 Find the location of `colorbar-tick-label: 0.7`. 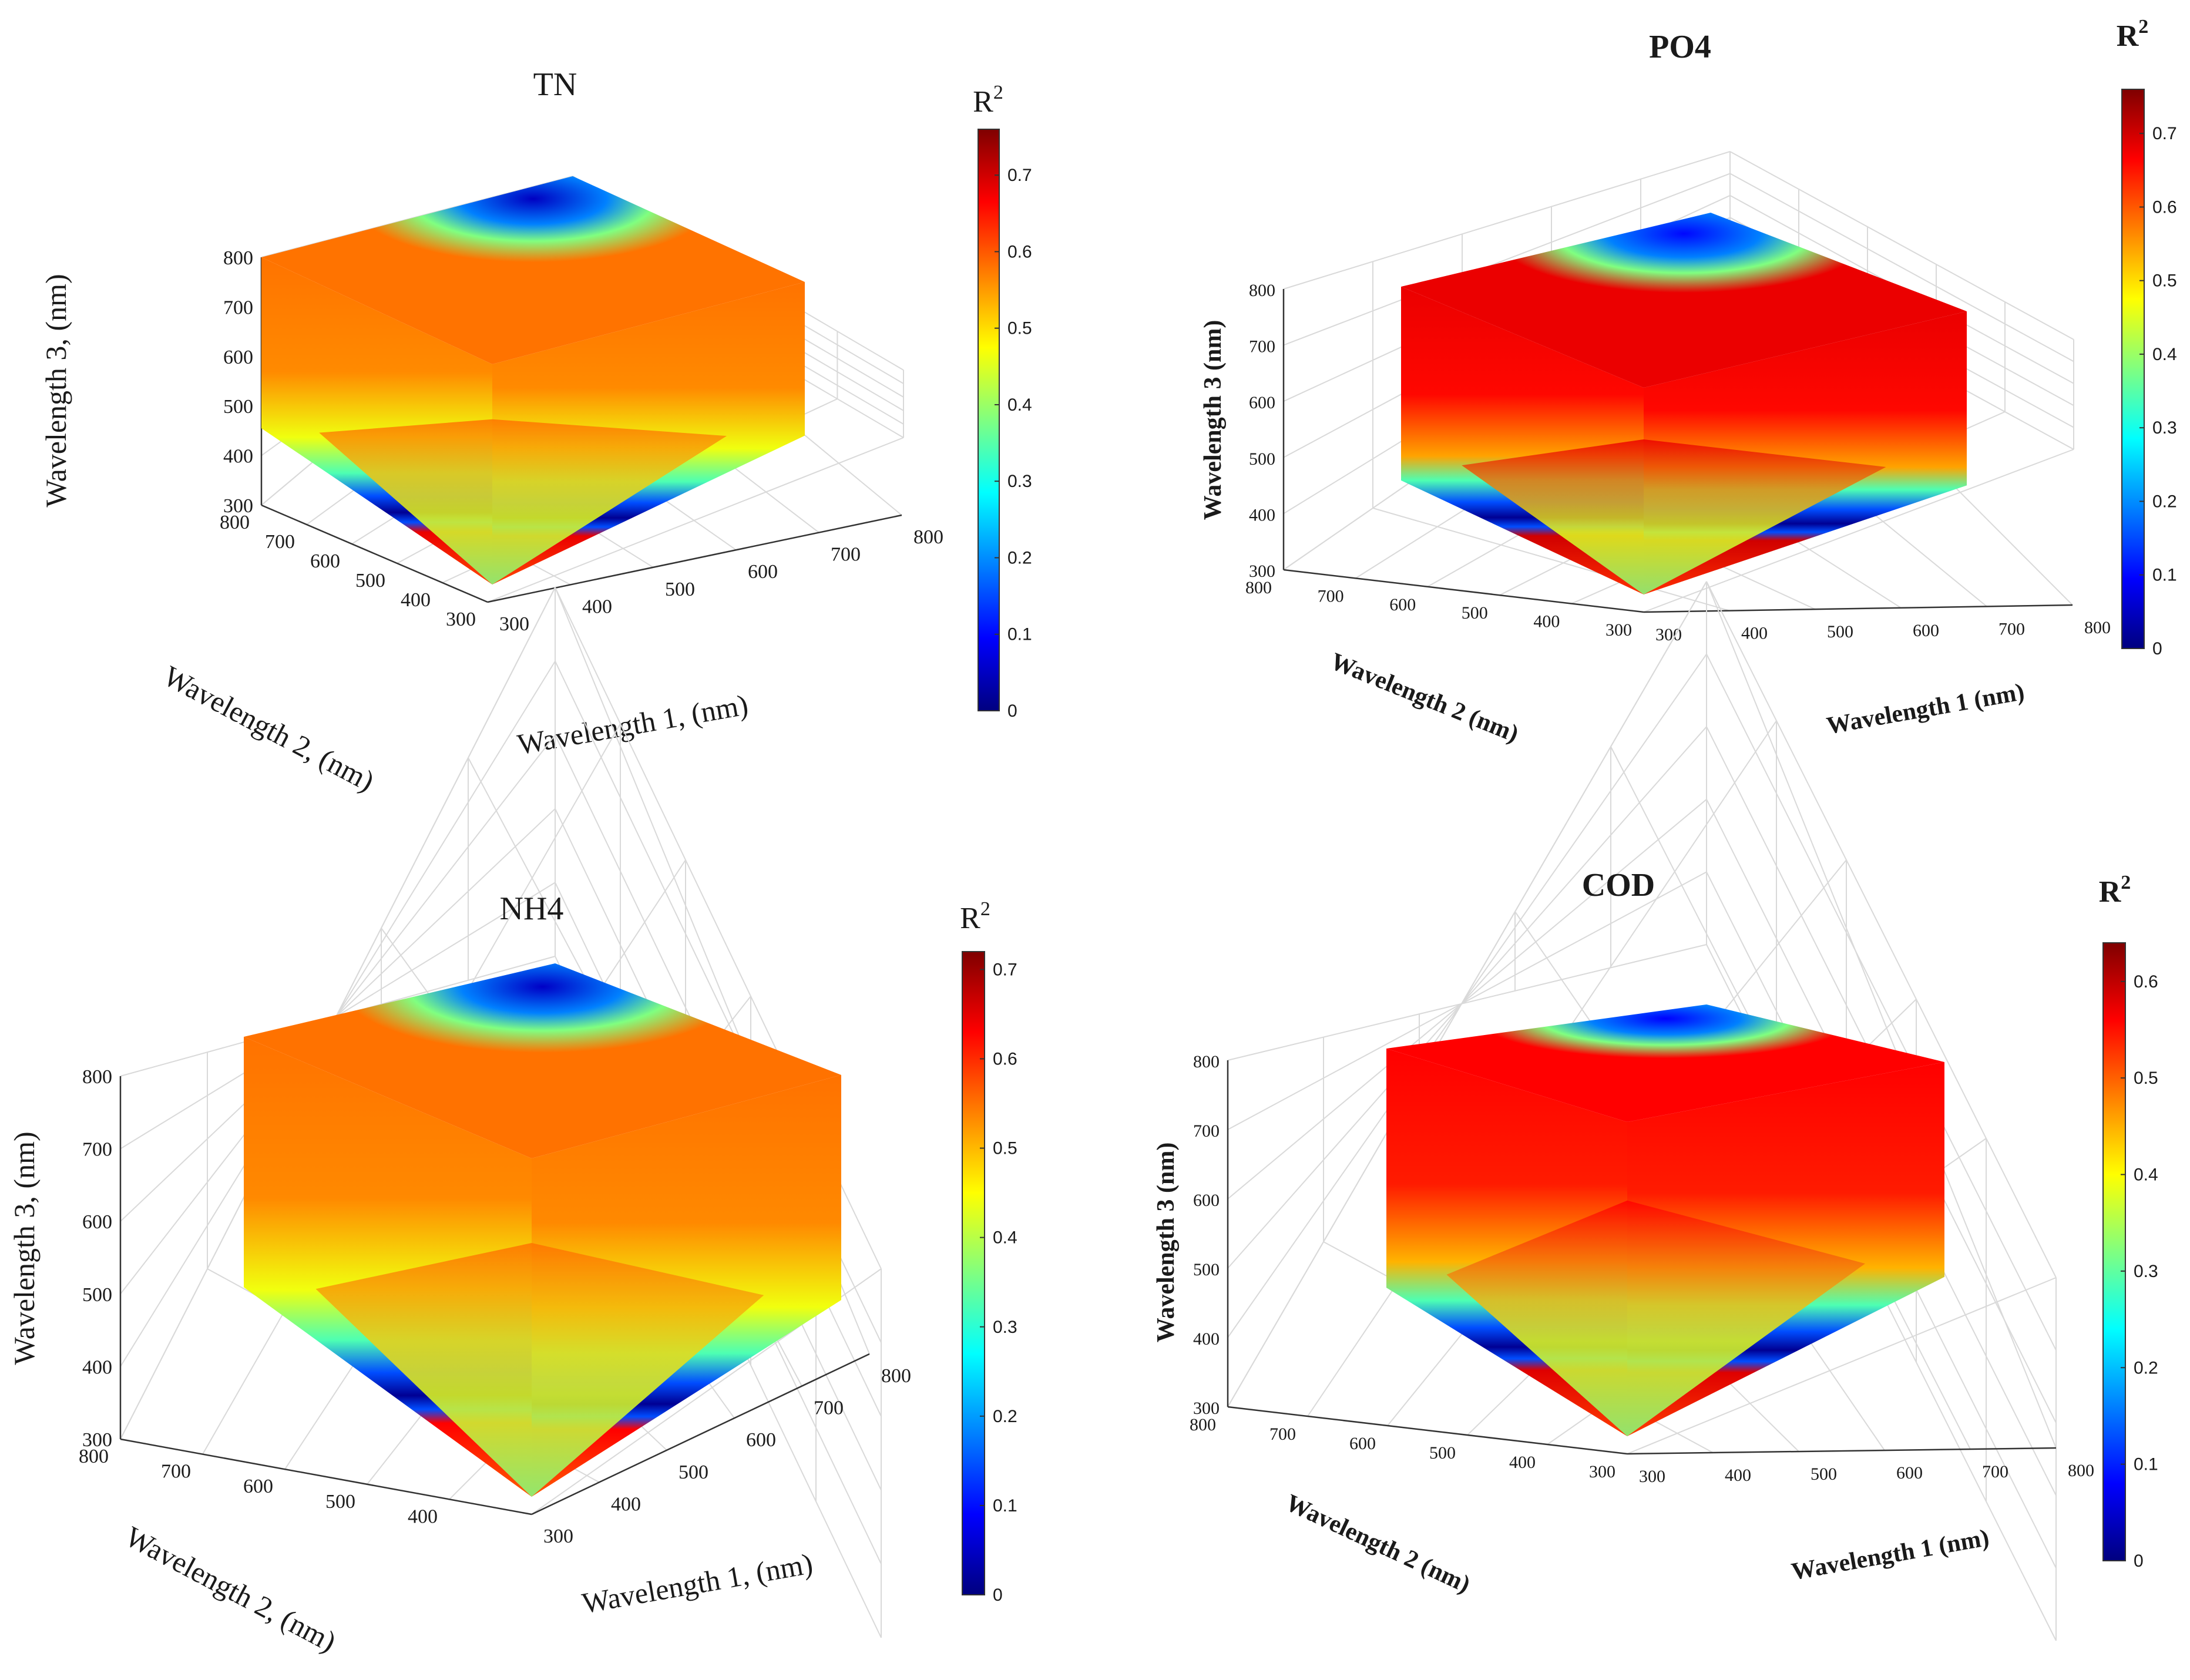

colorbar-tick-label: 0.7 is located at coordinates (1019, 175).